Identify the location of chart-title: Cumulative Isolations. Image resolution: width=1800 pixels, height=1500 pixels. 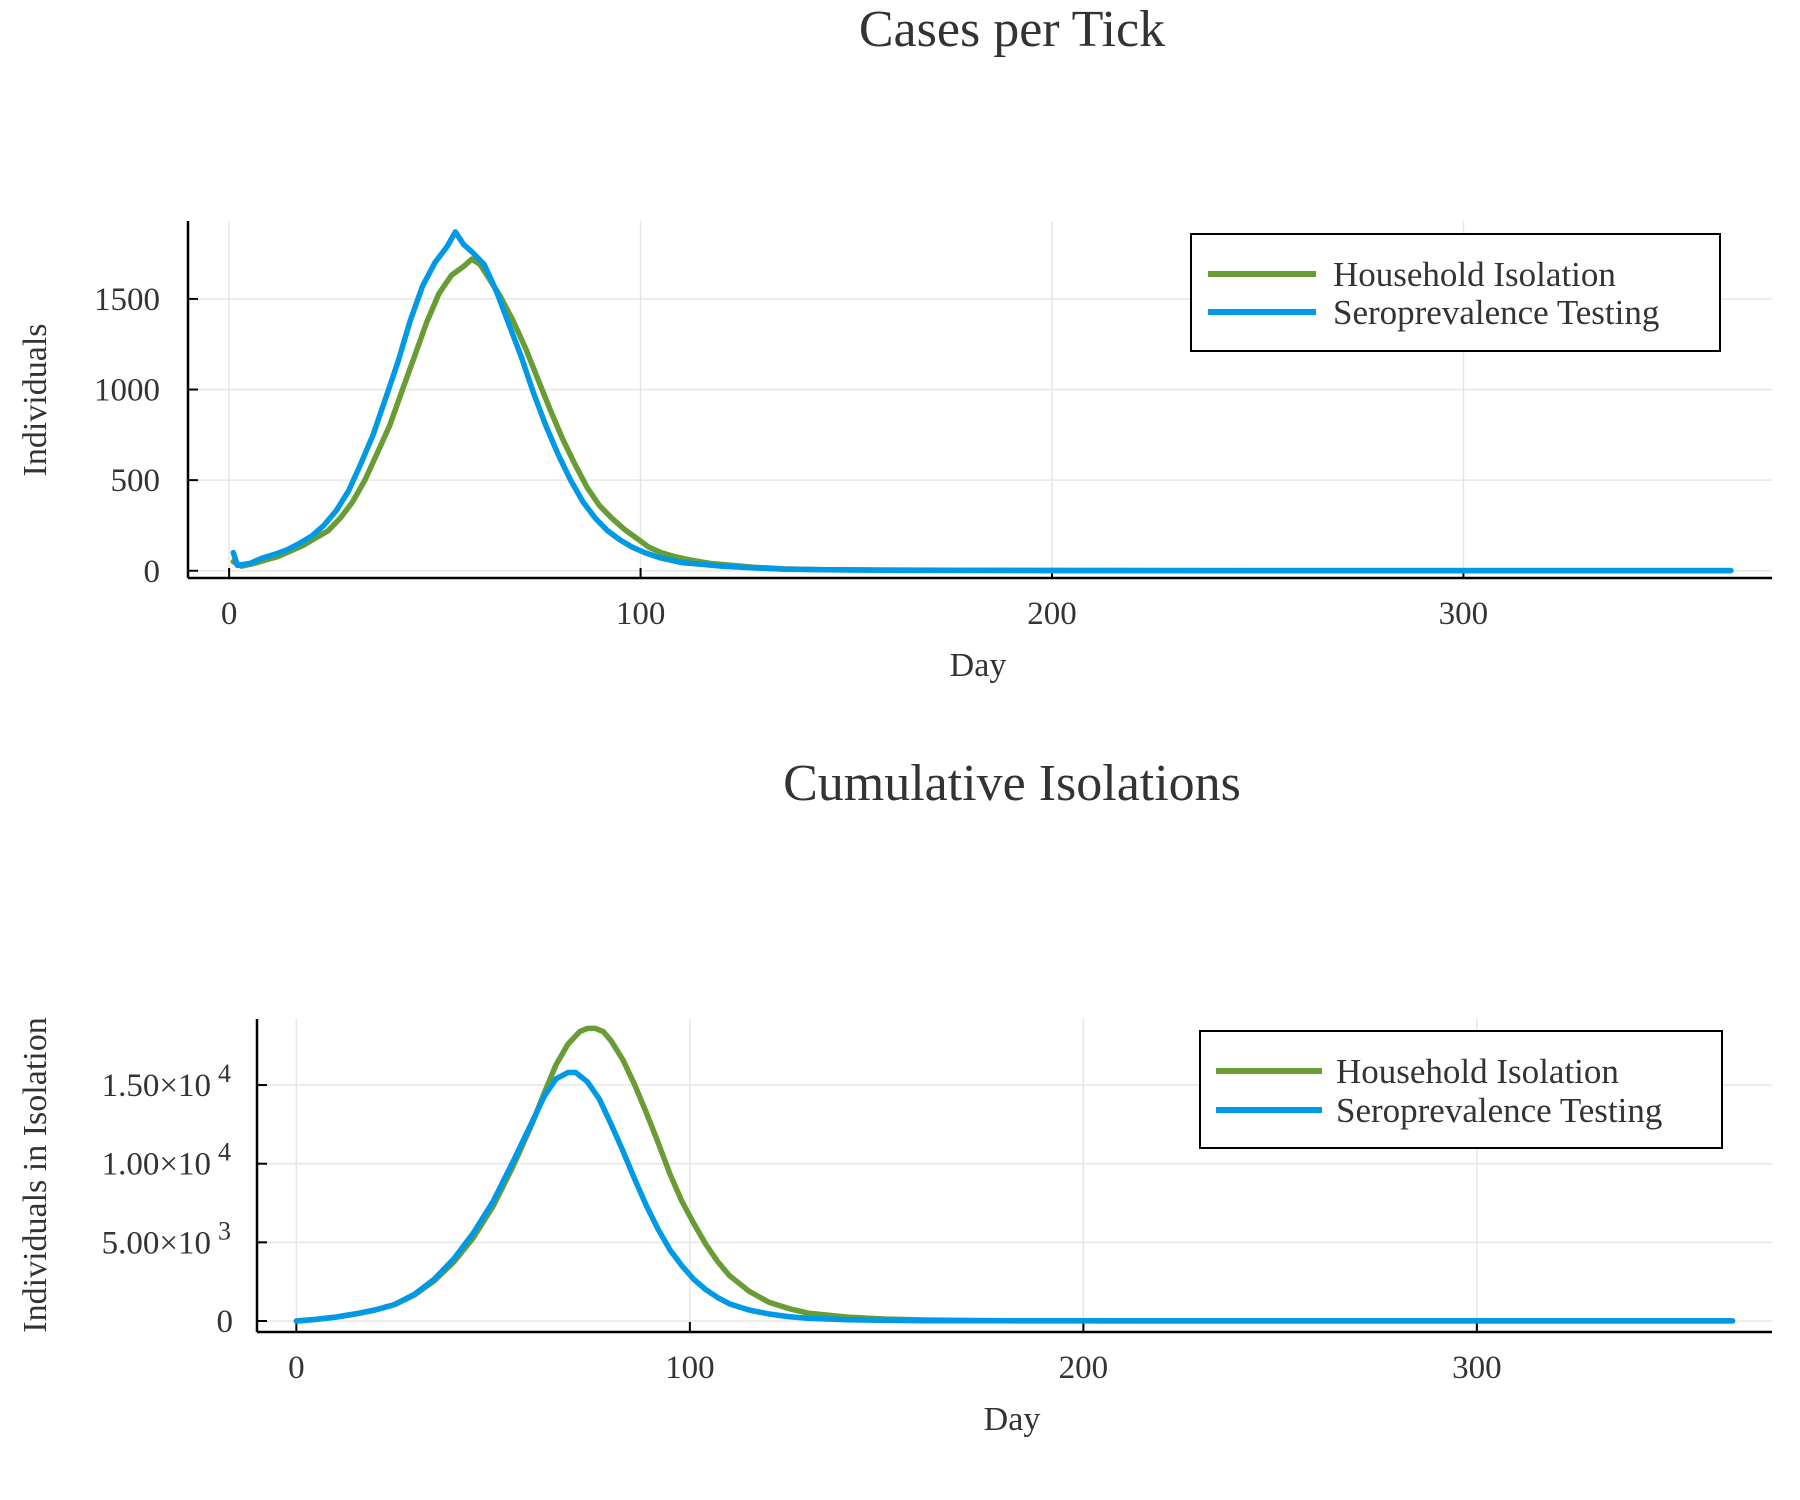
(1012, 783).